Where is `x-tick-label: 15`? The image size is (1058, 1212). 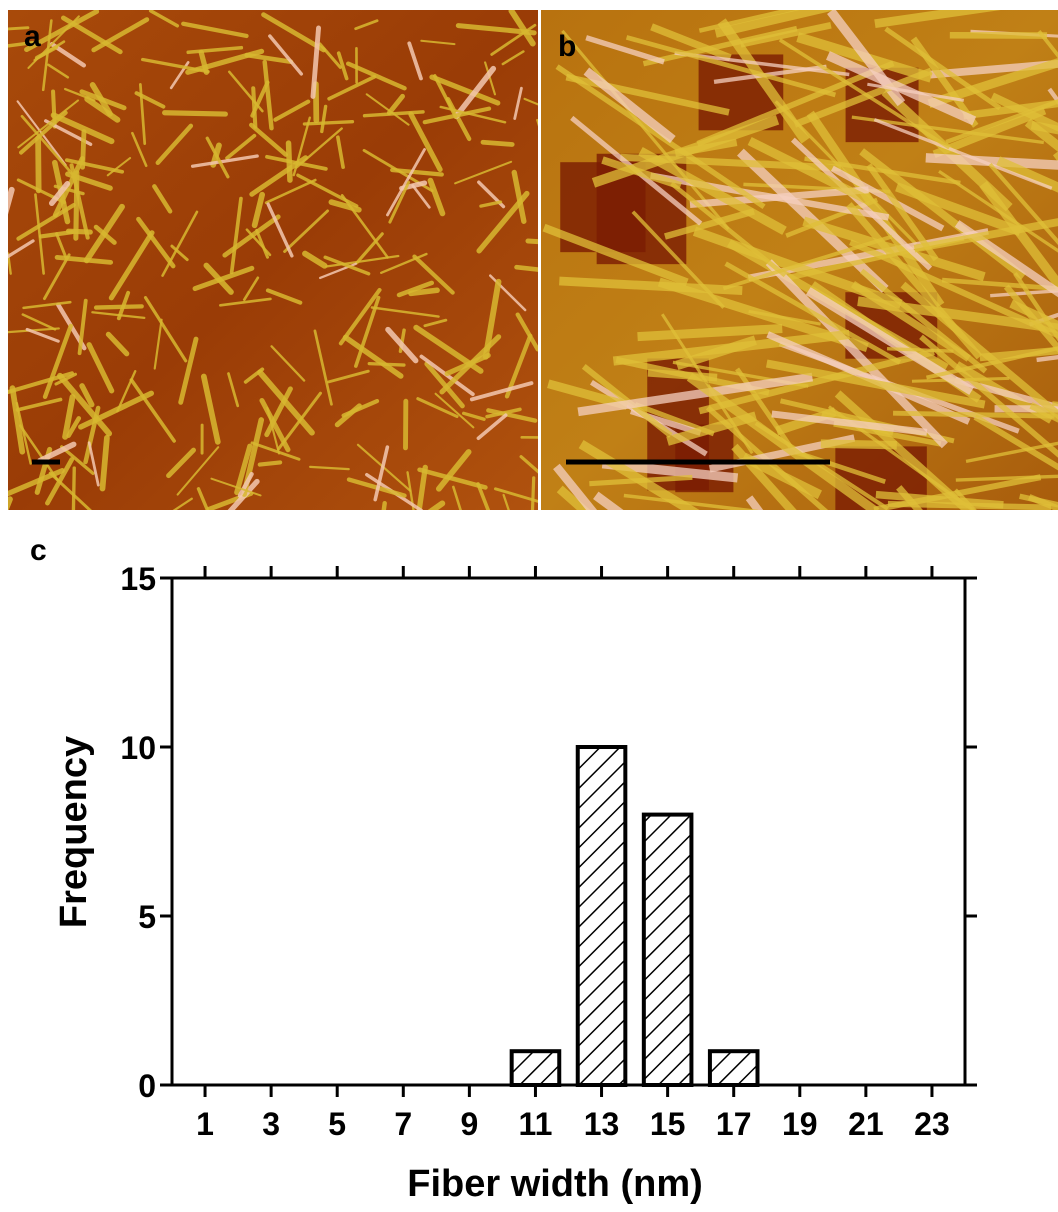
x-tick-label: 15 is located at coordinates (668, 1124).